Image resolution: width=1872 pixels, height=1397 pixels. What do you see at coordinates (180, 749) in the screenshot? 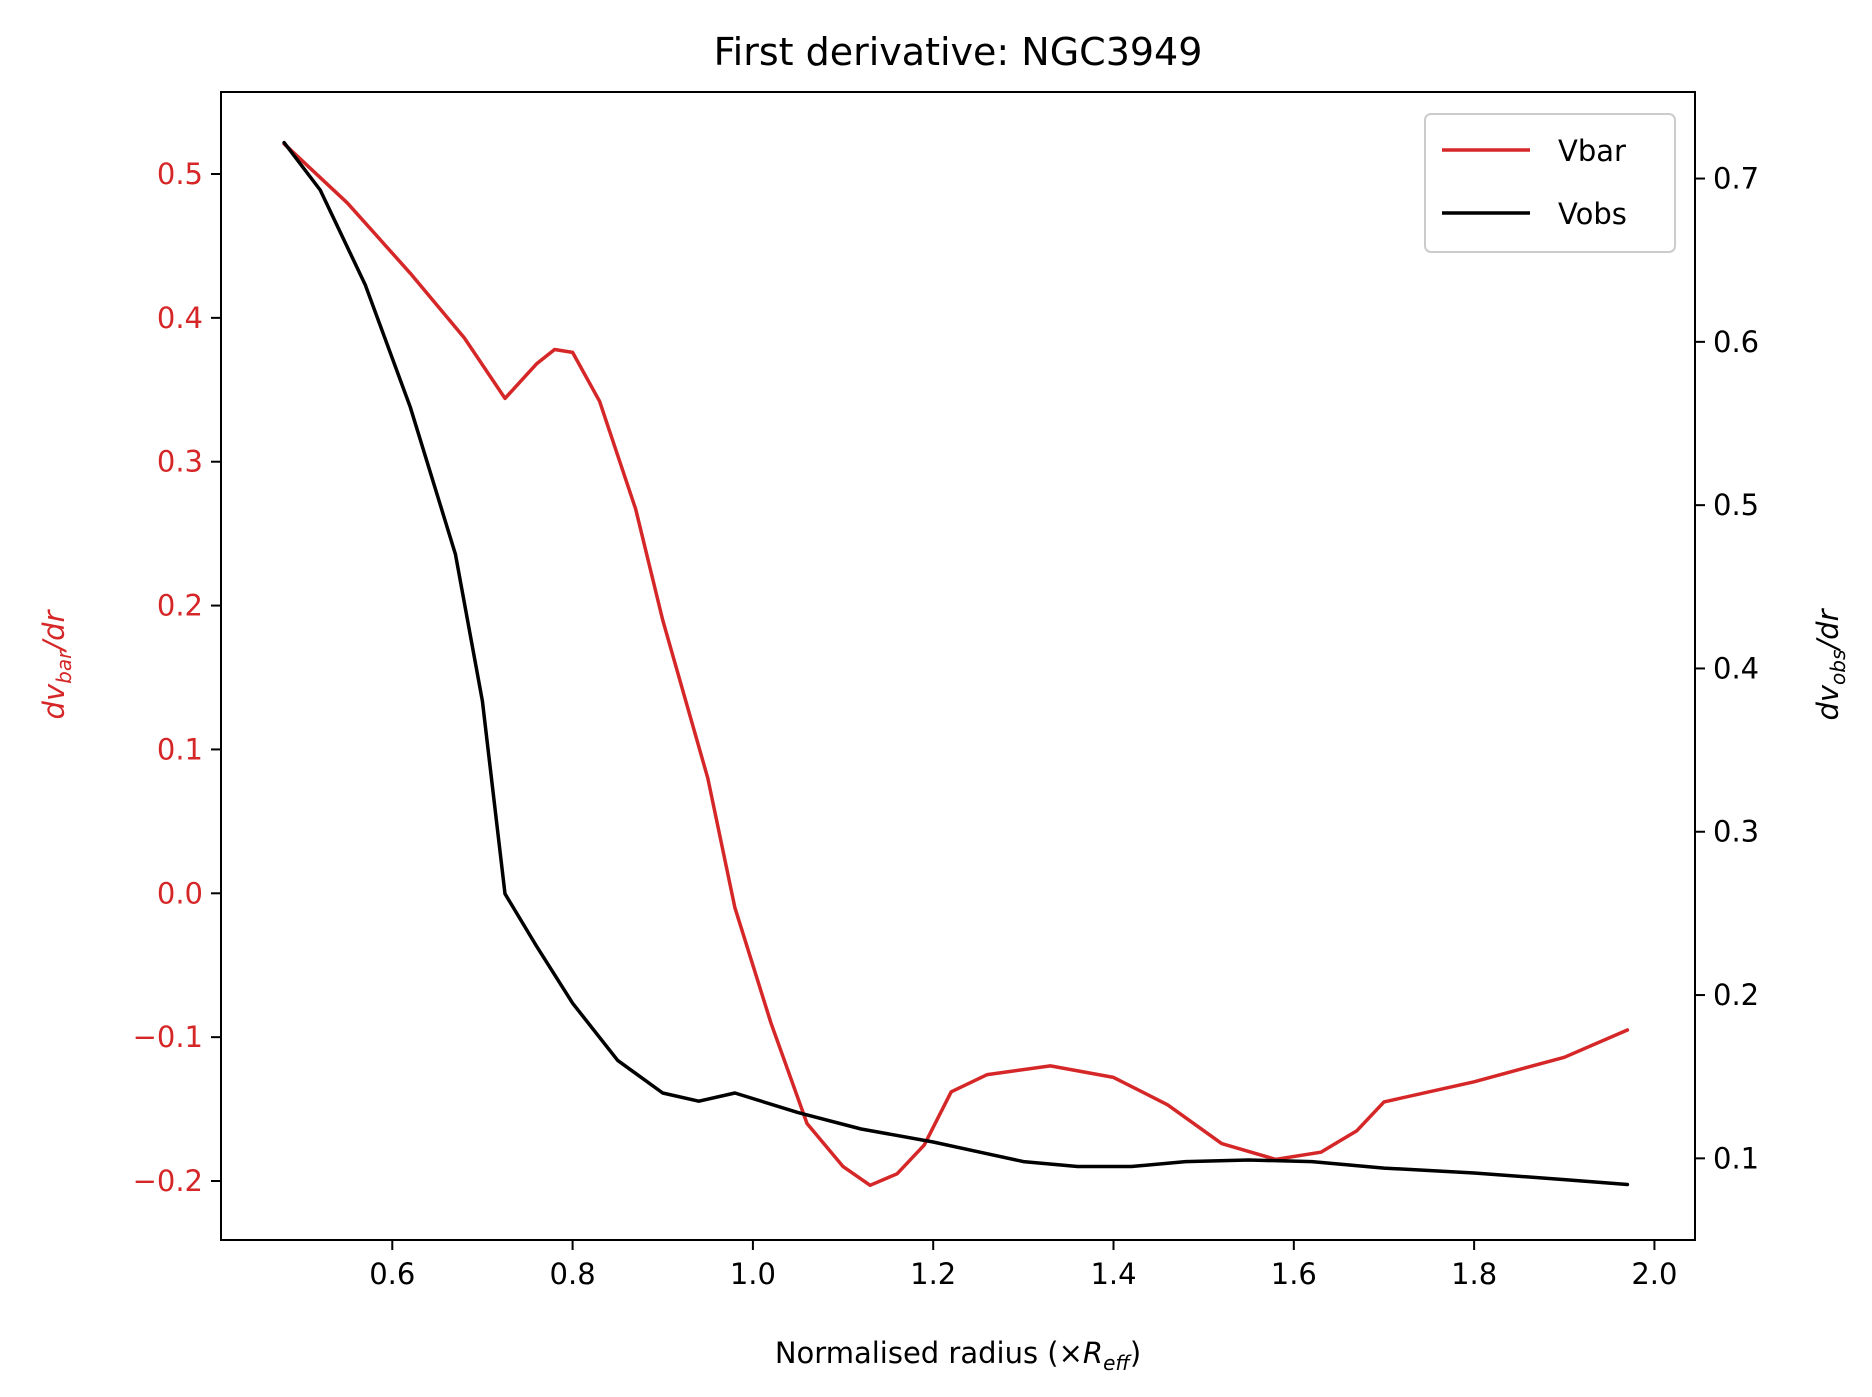
I see `y-left-tick-label: 0.1` at bounding box center [180, 749].